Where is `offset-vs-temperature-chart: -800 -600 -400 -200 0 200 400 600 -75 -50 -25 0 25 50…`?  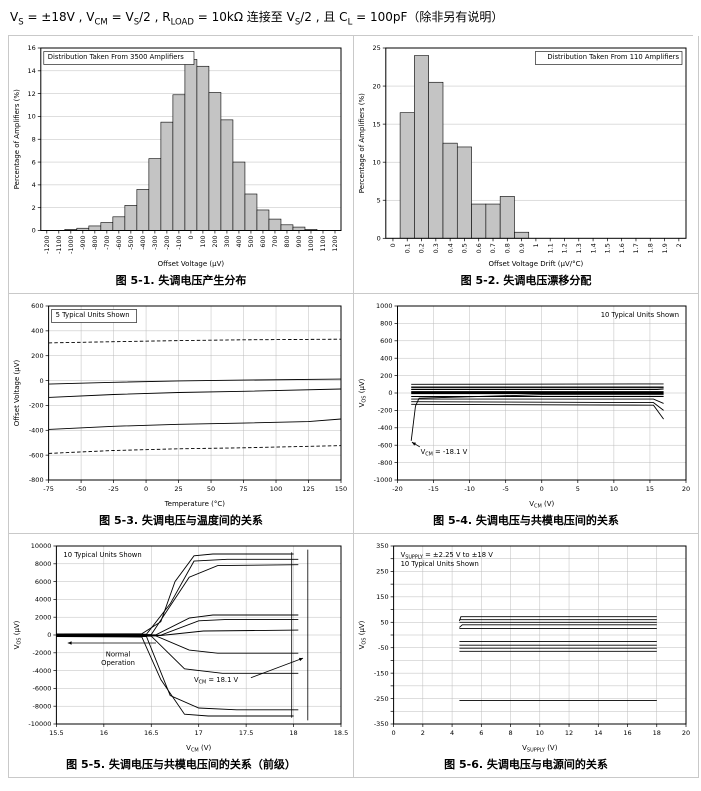
offset-vs-temperature-chart: -800 -600 -400 -200 0 200 400 600 -75 -50 -25 0 25 50… is located at coordinates (180, 406).